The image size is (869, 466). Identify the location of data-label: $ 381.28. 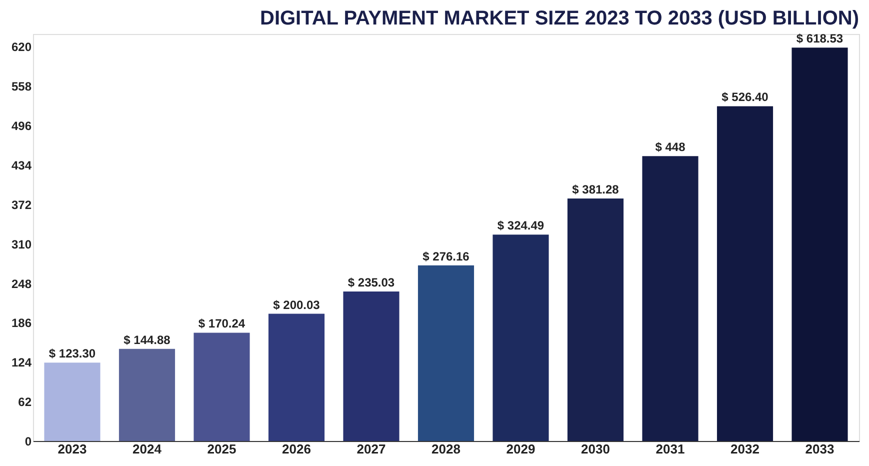
(596, 189).